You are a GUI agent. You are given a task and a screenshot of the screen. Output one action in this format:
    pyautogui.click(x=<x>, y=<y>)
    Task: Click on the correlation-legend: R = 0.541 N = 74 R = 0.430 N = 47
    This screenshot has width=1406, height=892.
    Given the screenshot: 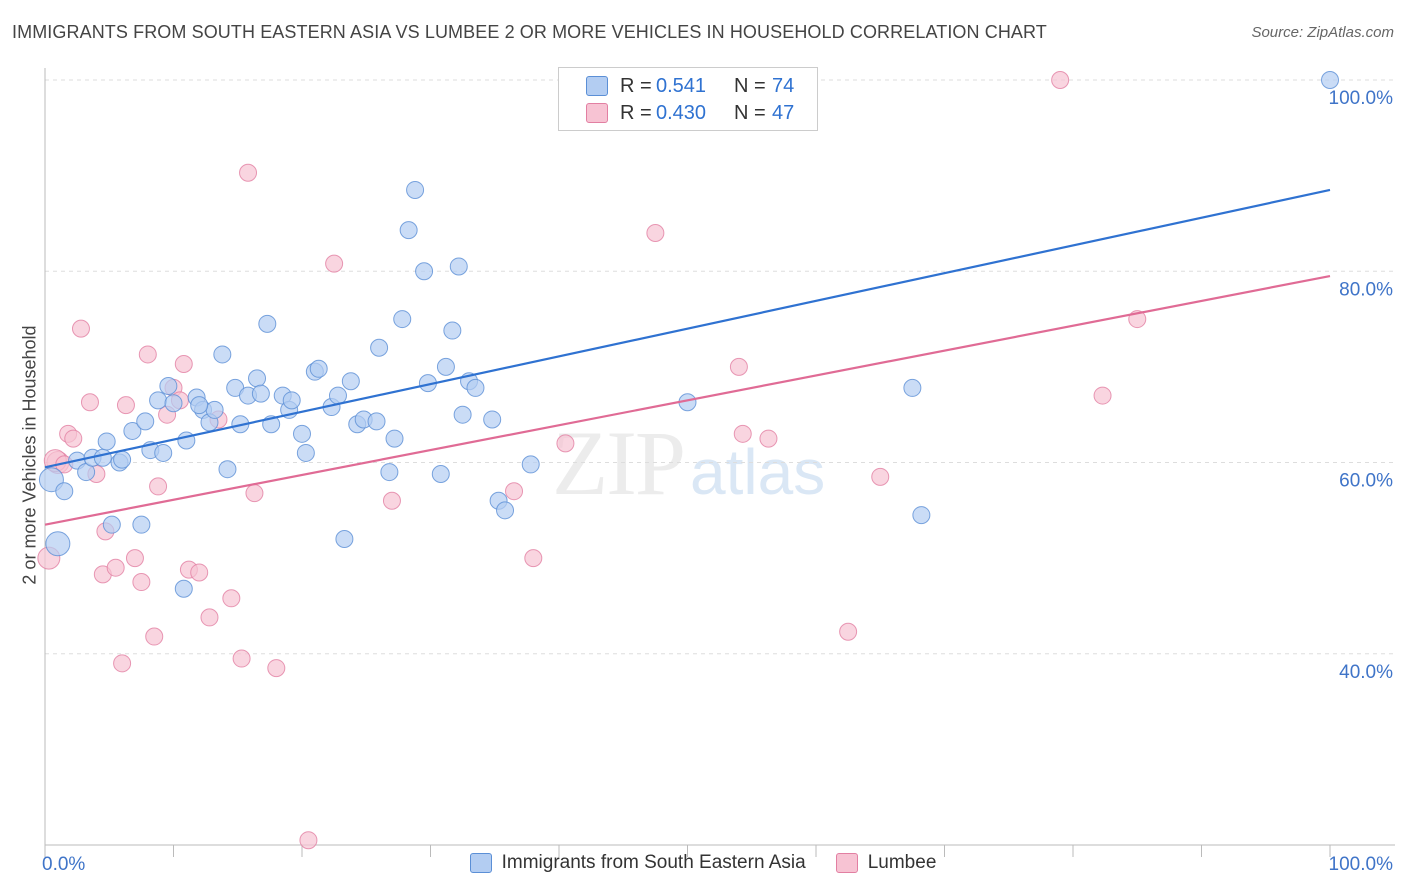 What is the action you would take?
    pyautogui.click(x=688, y=99)
    